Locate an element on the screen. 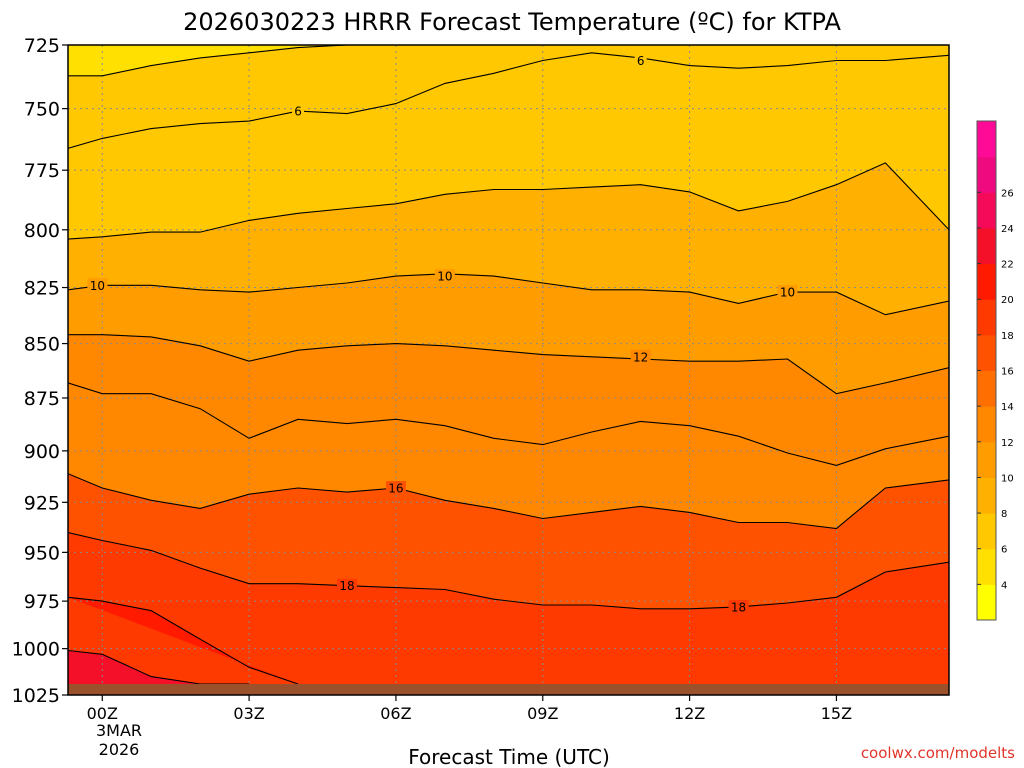  x-tick-label: 03Z is located at coordinates (248, 713).